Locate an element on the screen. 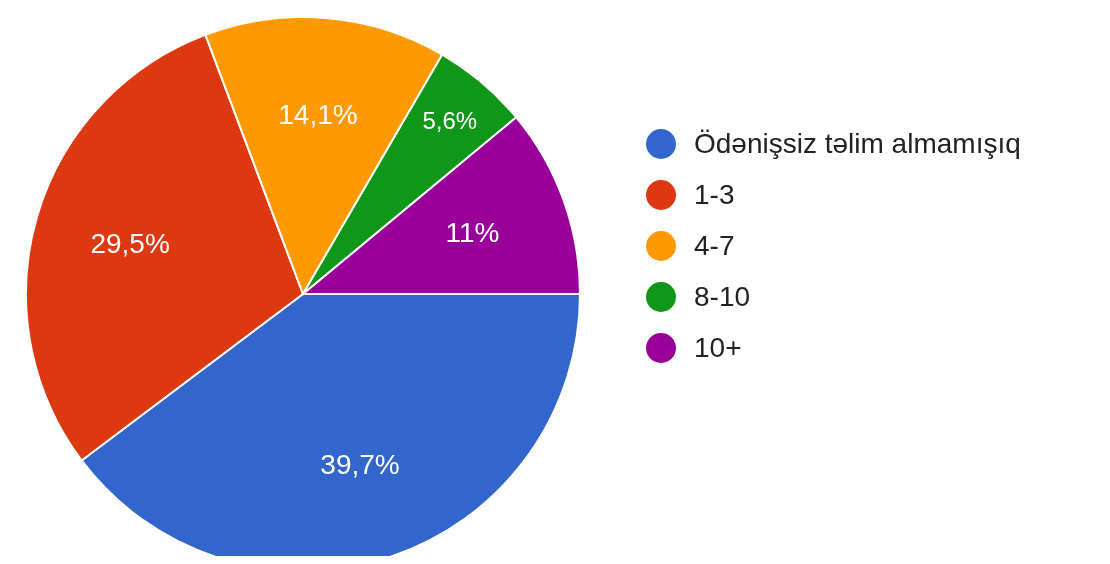 The width and height of the screenshot is (1110, 564). data-label: 14,1% is located at coordinates (318, 115).